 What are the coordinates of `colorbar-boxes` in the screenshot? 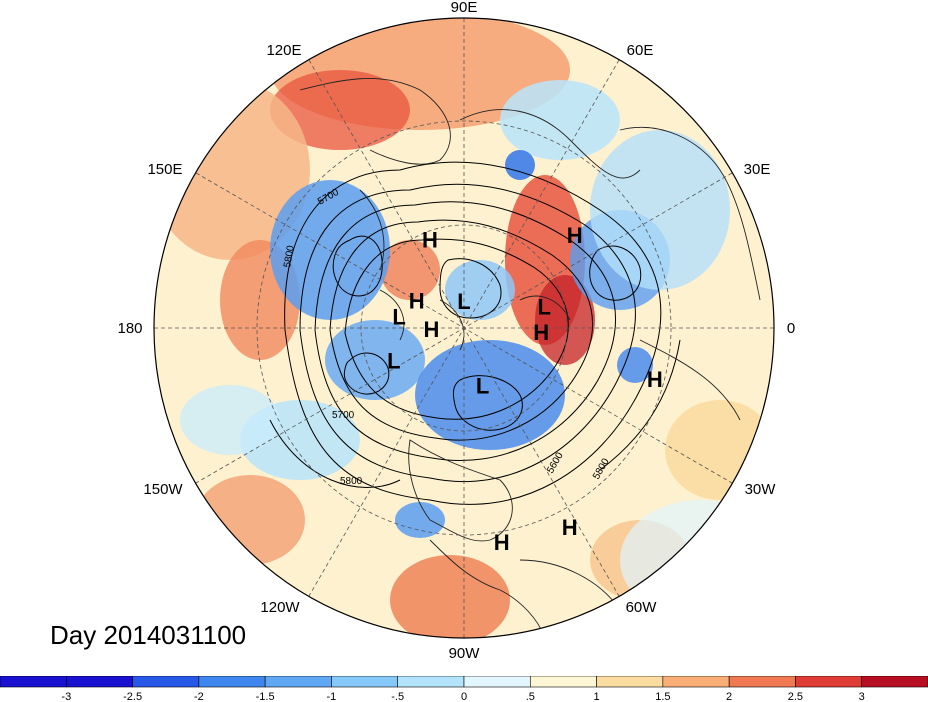 It's located at (464, 682).